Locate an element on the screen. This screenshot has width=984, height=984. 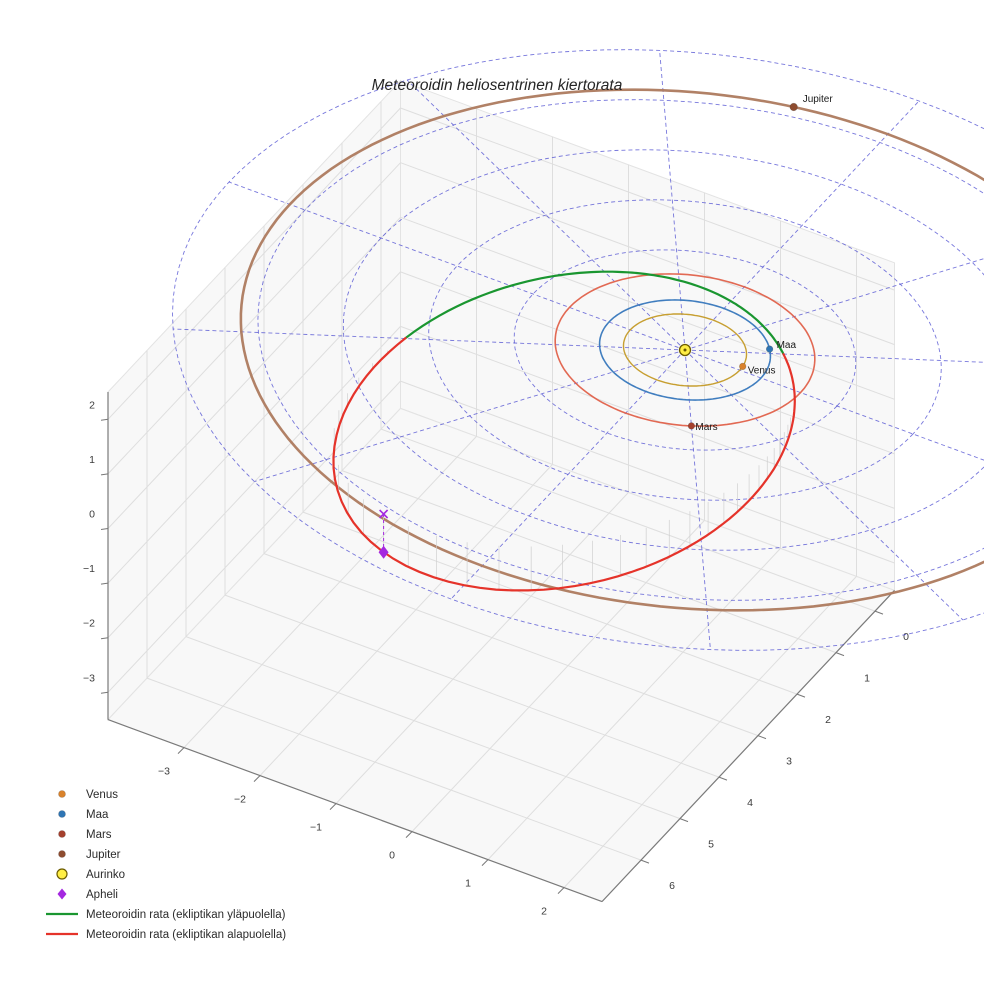
legend-label-3: Jupiter is located at coordinates (103, 855).